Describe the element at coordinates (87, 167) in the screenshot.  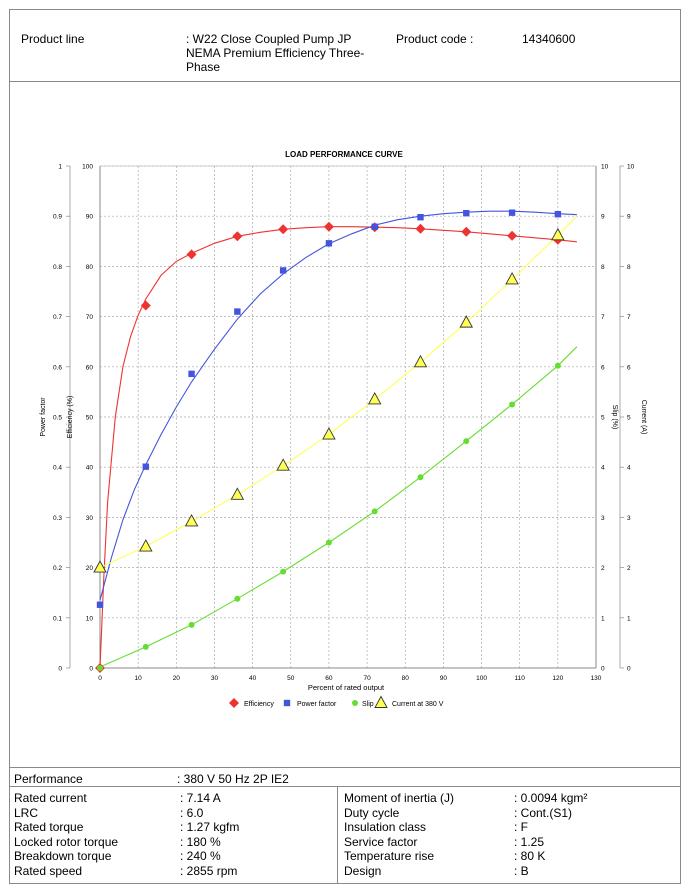
I see `efficiency-tick-label: 100` at that location.